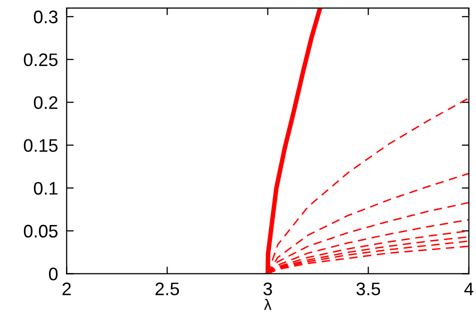 Image resolution: width=476 pixels, height=322 pixels. What do you see at coordinates (41, 145) in the screenshot?
I see `y-tick-label: 0.15` at bounding box center [41, 145].